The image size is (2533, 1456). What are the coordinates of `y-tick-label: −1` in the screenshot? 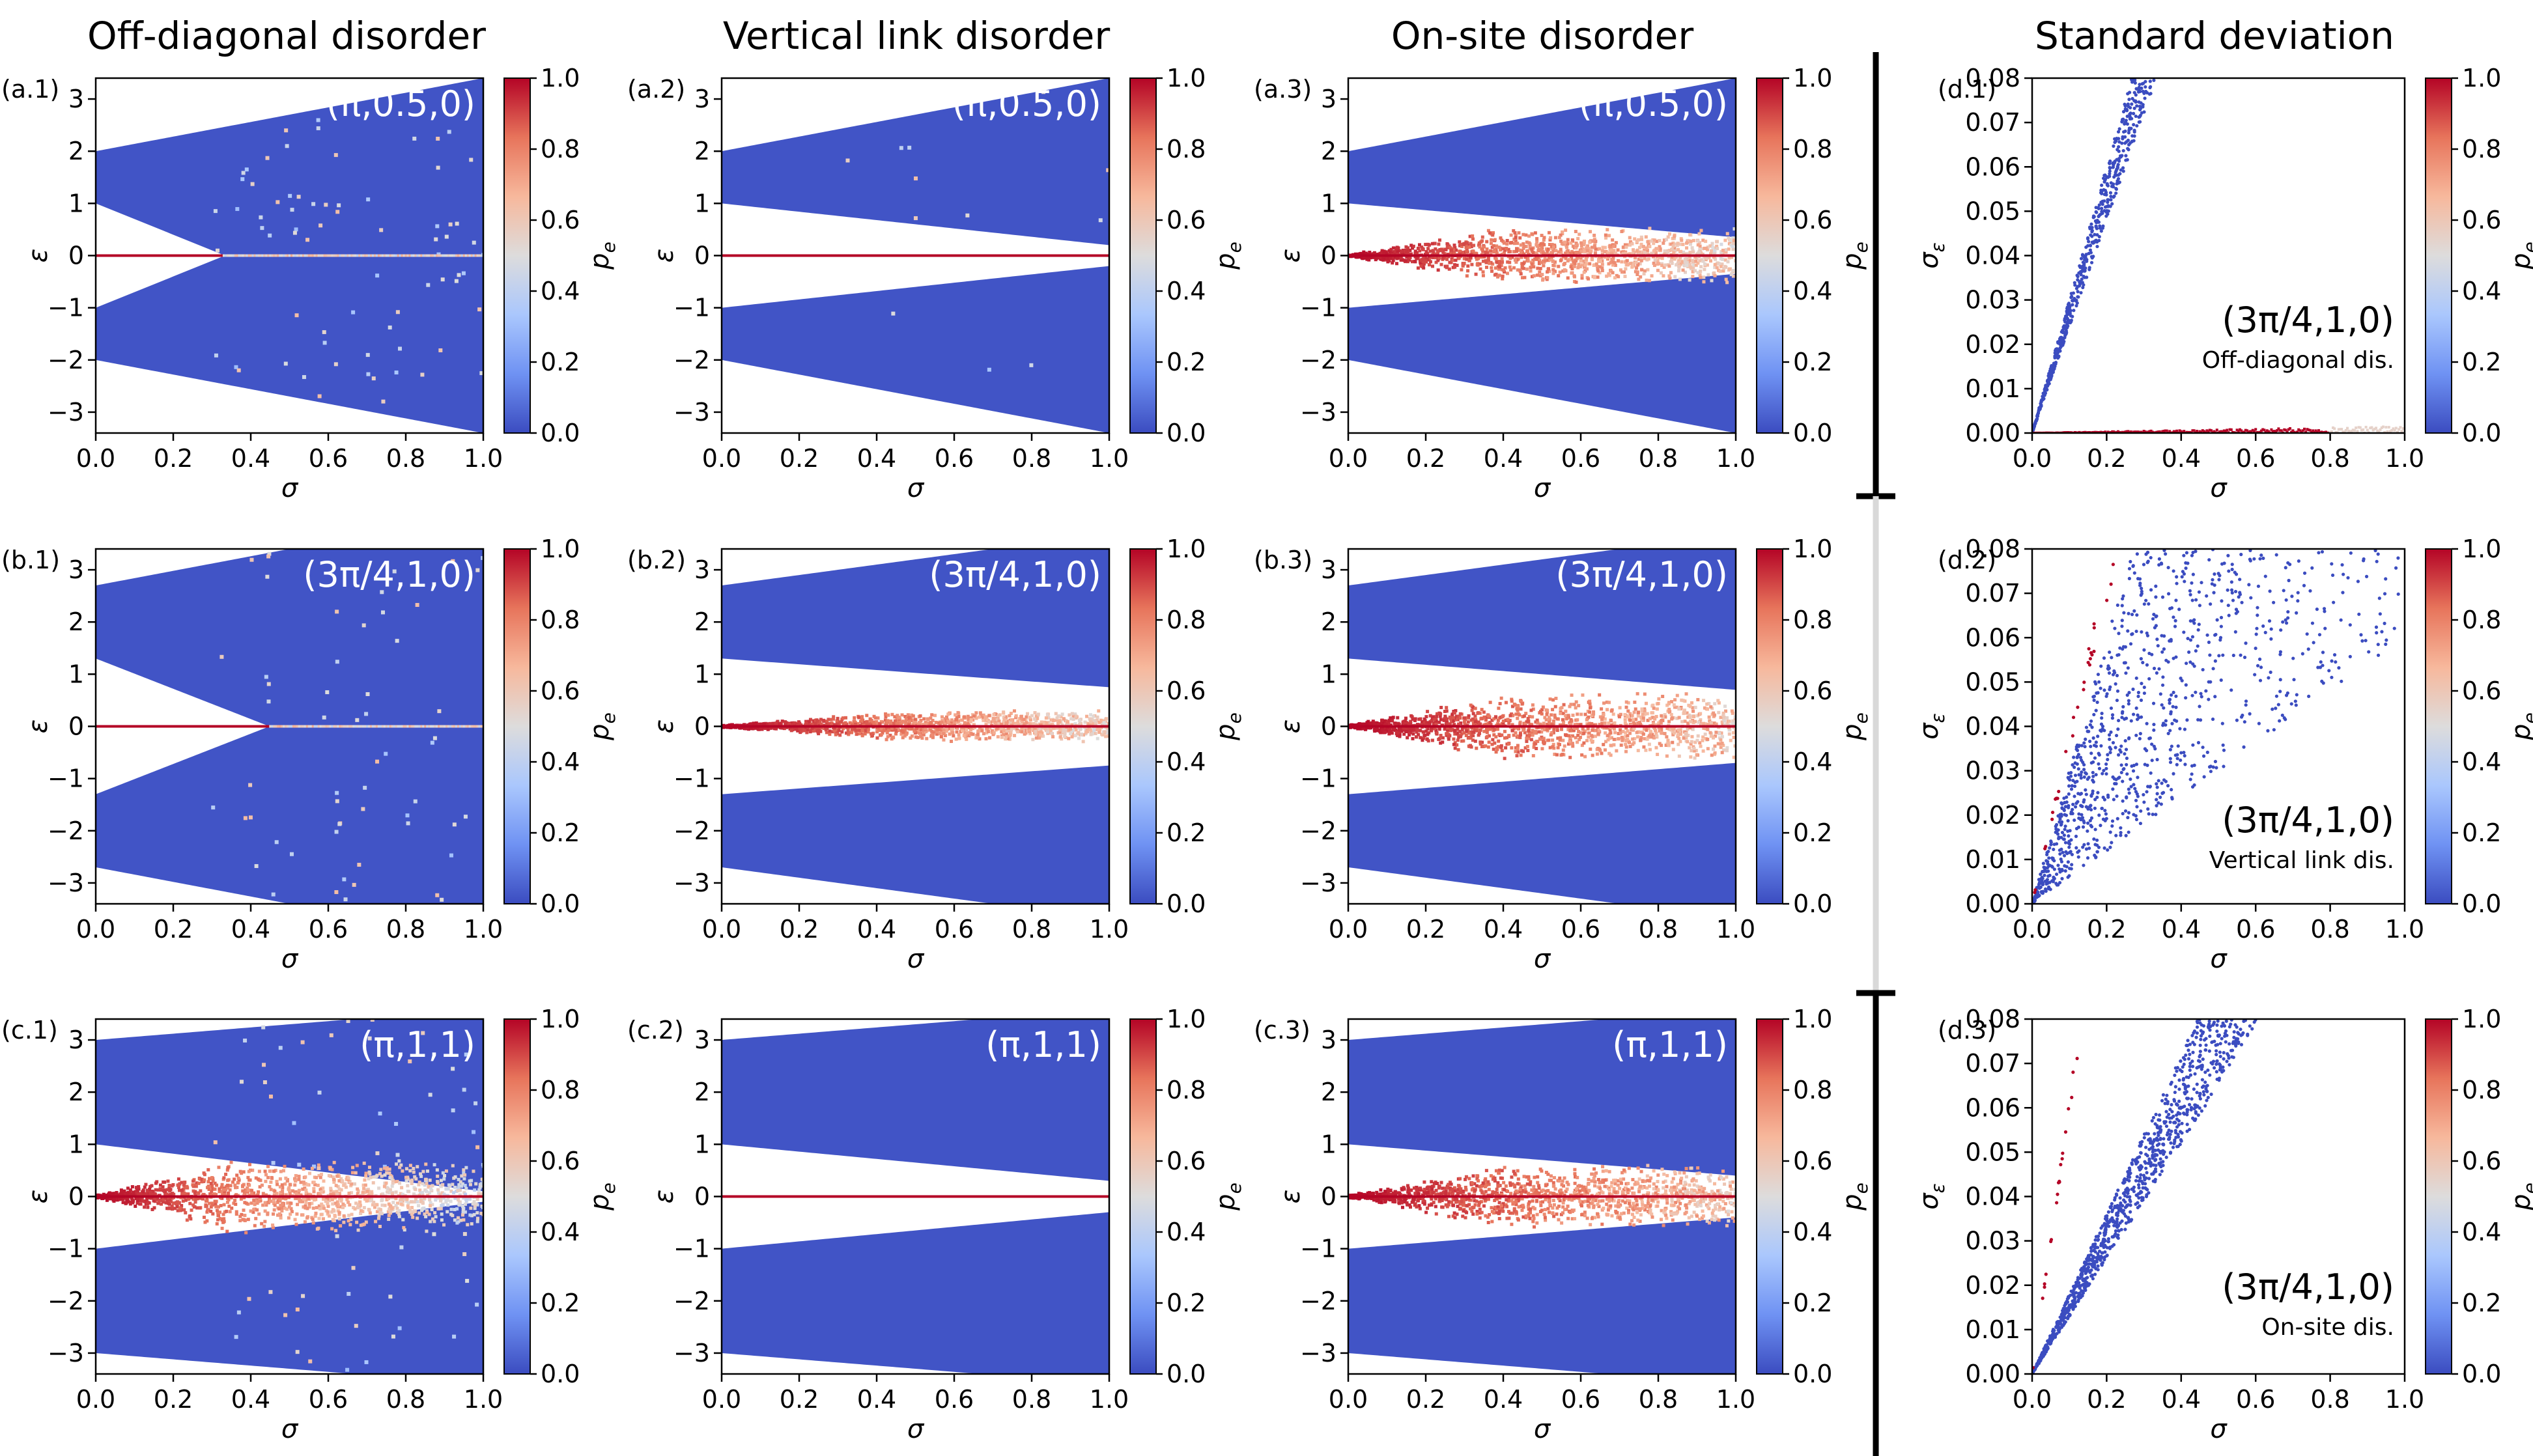 It's located at (1319, 308).